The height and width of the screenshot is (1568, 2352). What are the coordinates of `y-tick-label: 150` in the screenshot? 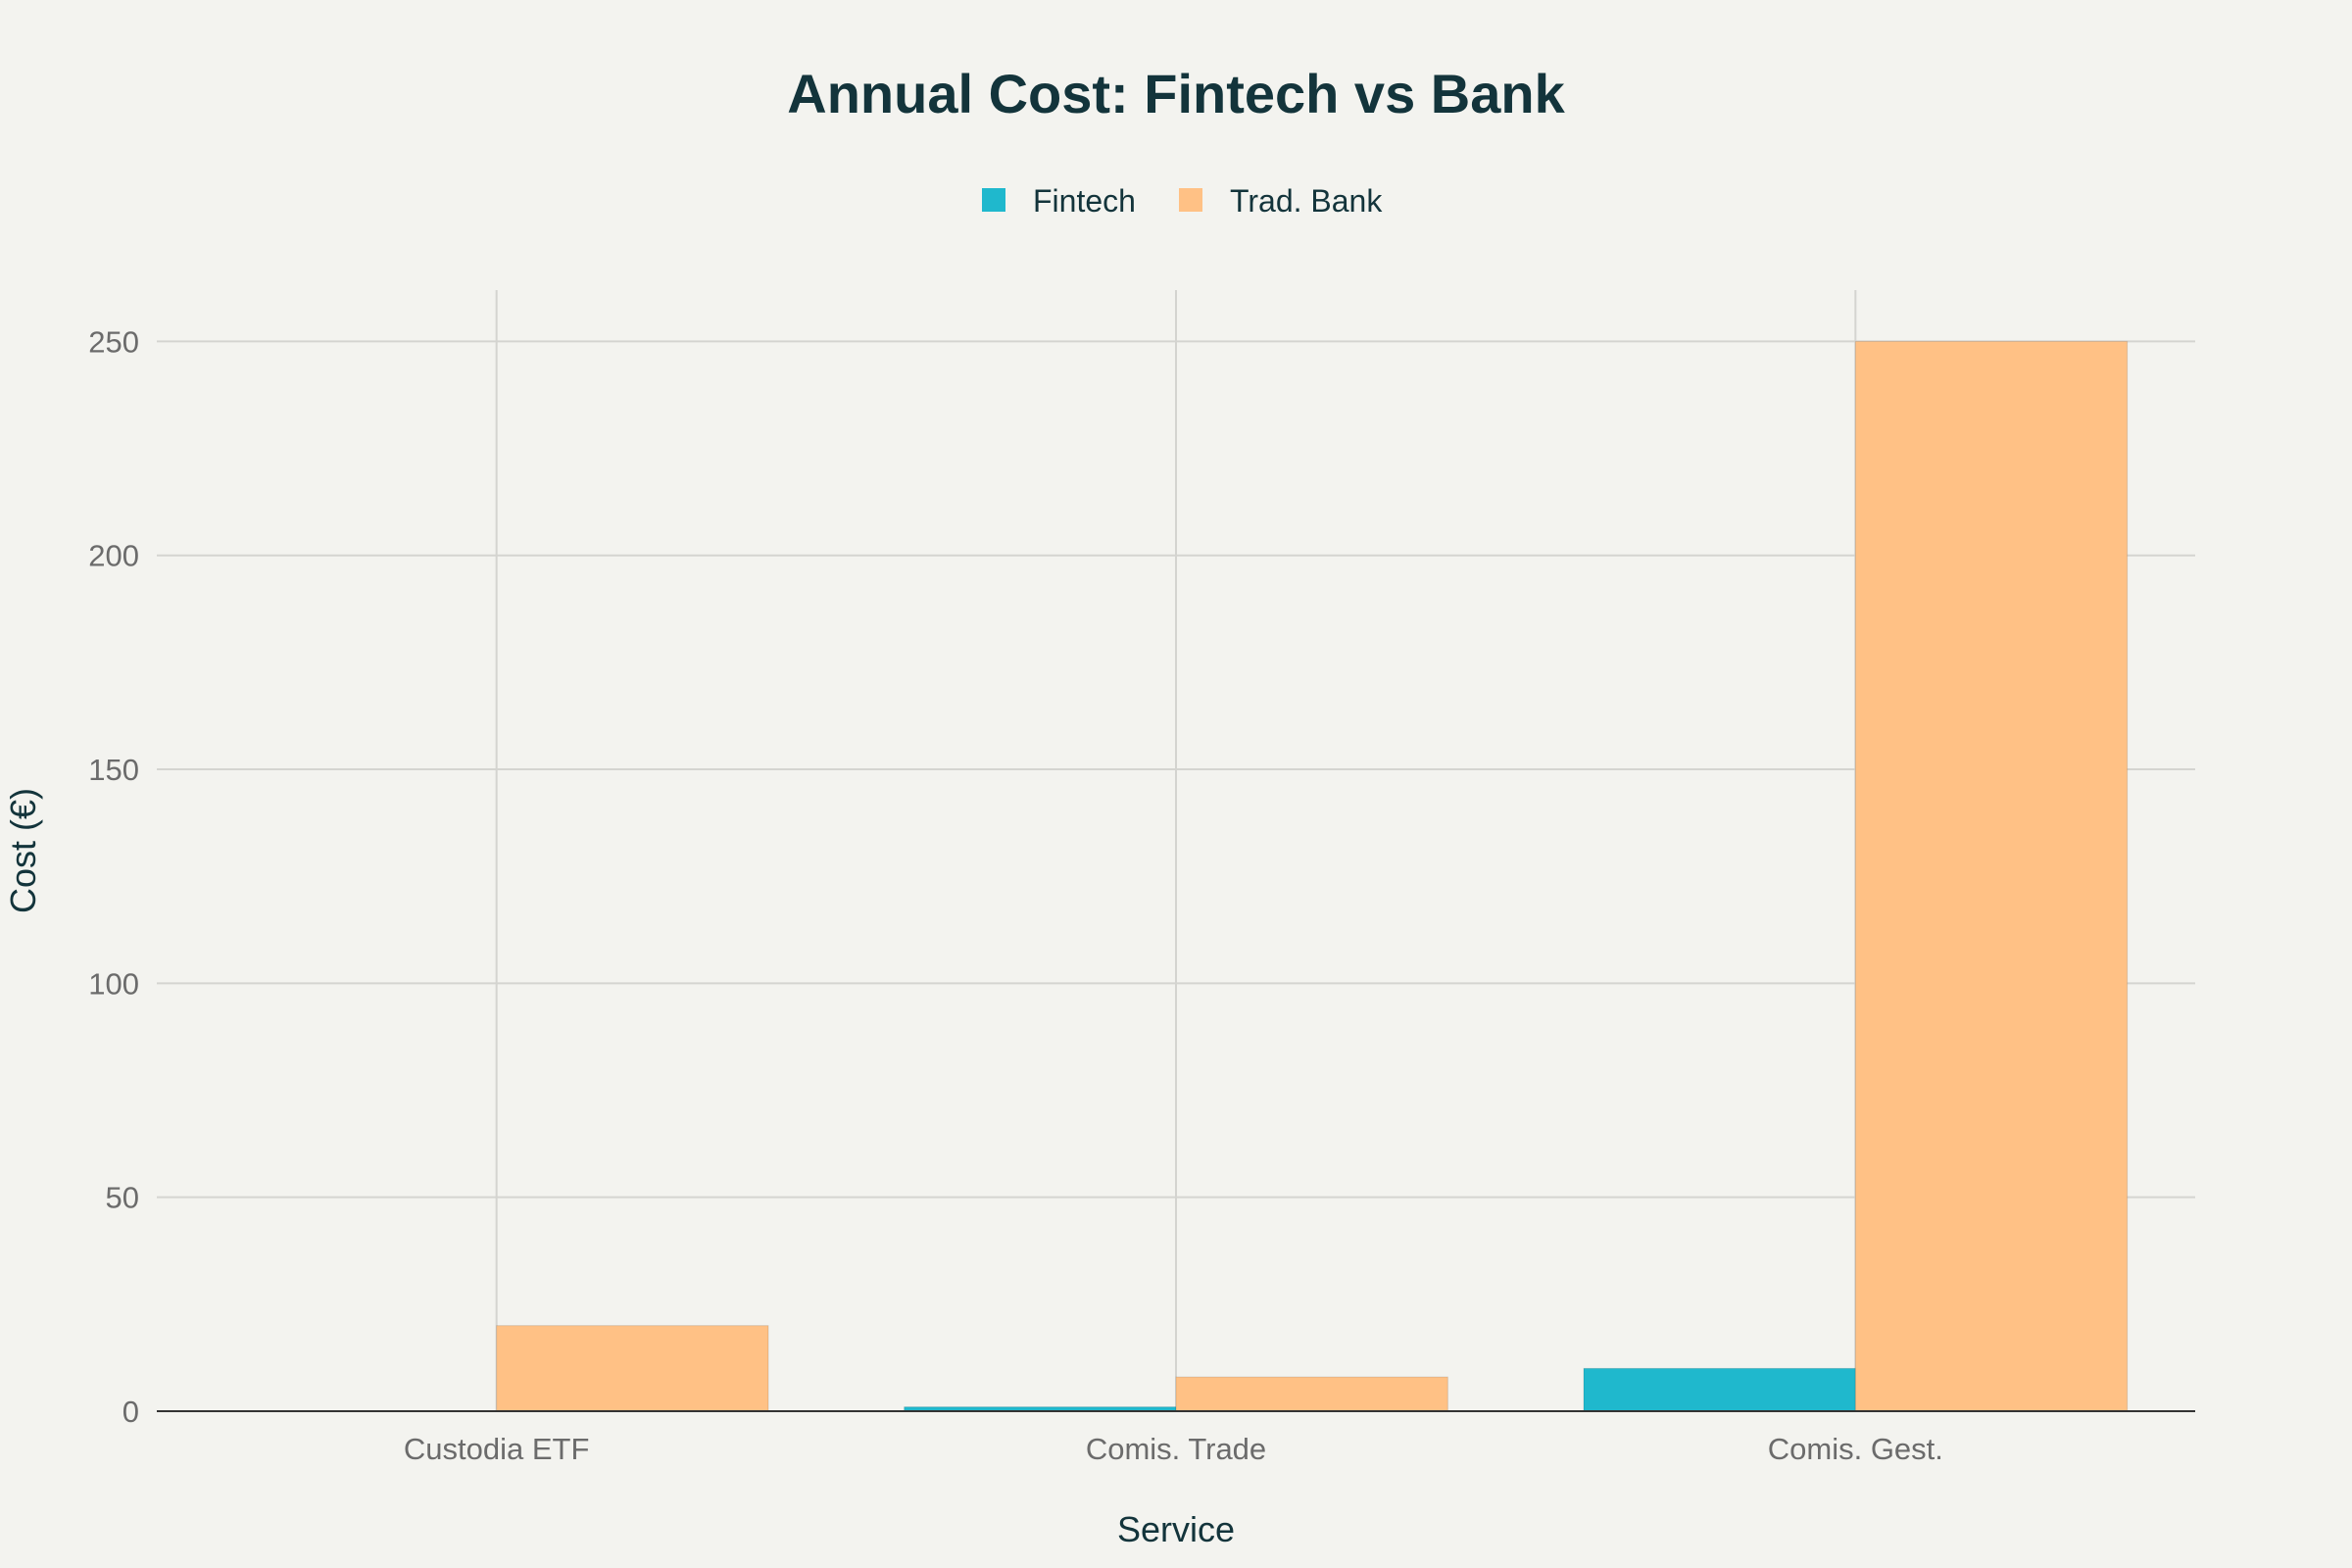 It's located at (113, 770).